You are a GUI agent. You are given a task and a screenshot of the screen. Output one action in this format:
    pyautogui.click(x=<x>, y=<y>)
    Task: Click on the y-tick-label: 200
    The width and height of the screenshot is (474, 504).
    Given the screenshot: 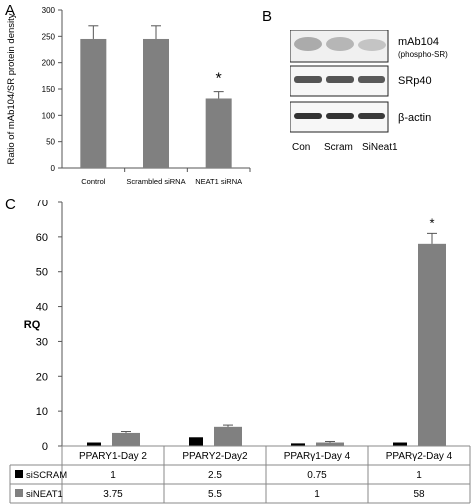 What is the action you would take?
    pyautogui.click(x=49, y=63)
    